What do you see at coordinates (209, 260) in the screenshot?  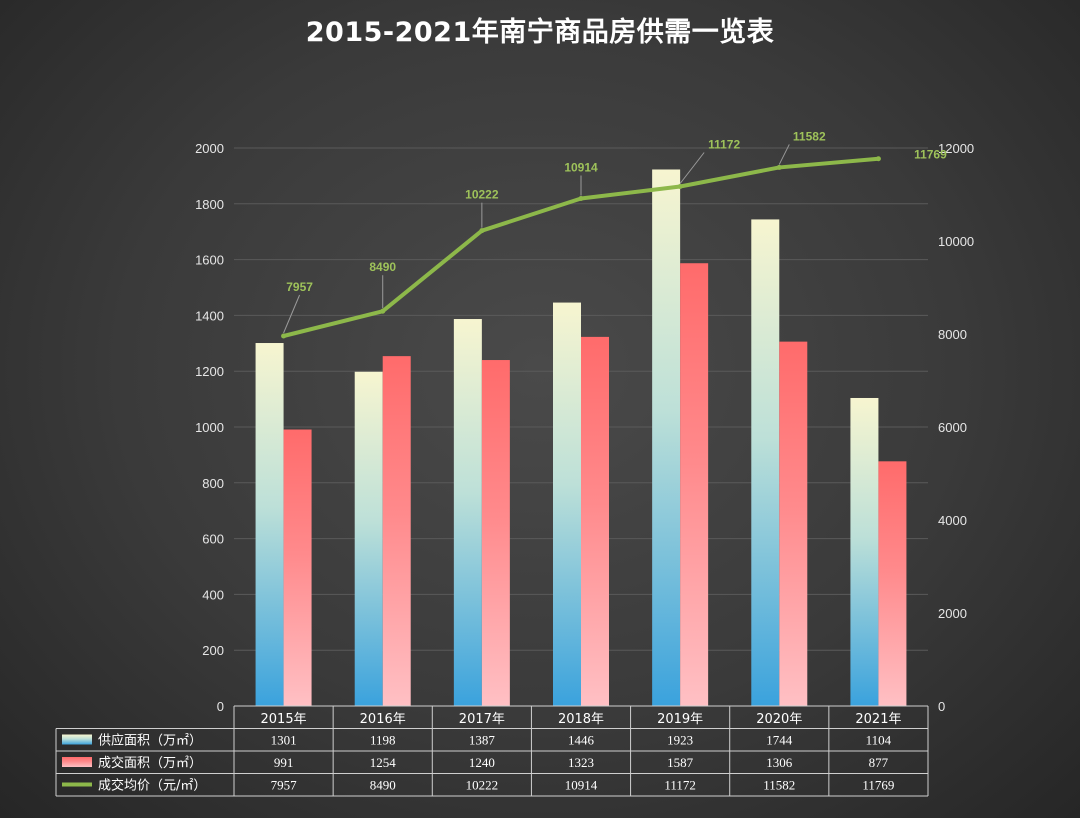 I see `left-tick-label: 1600` at bounding box center [209, 260].